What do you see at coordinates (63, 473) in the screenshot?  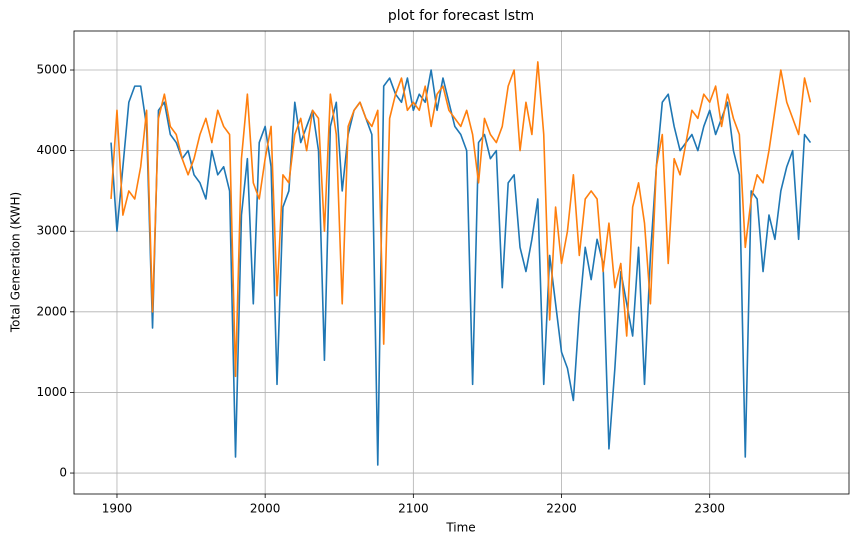 I see `y-tick-label: 0` at bounding box center [63, 473].